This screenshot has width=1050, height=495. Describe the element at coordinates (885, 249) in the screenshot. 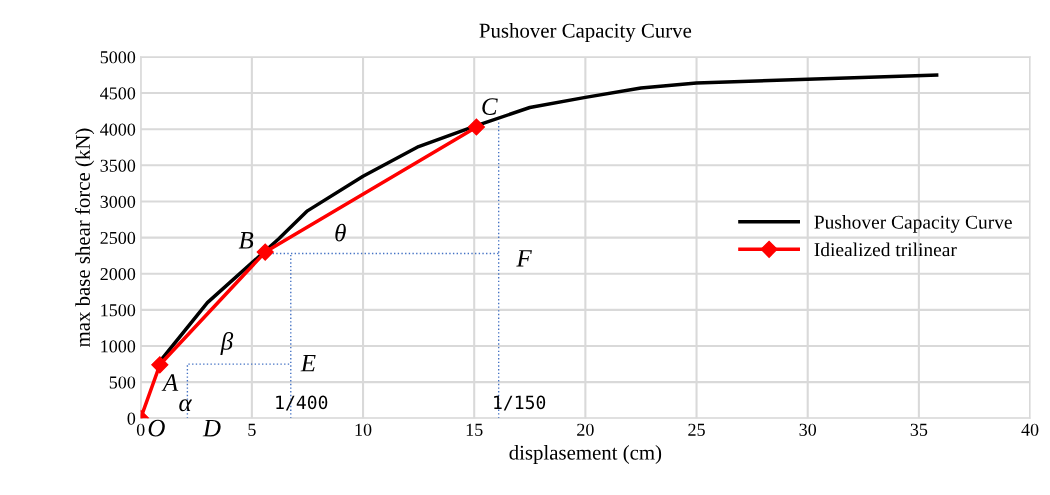

I see `legend-label: Idiealized trilinear` at that location.